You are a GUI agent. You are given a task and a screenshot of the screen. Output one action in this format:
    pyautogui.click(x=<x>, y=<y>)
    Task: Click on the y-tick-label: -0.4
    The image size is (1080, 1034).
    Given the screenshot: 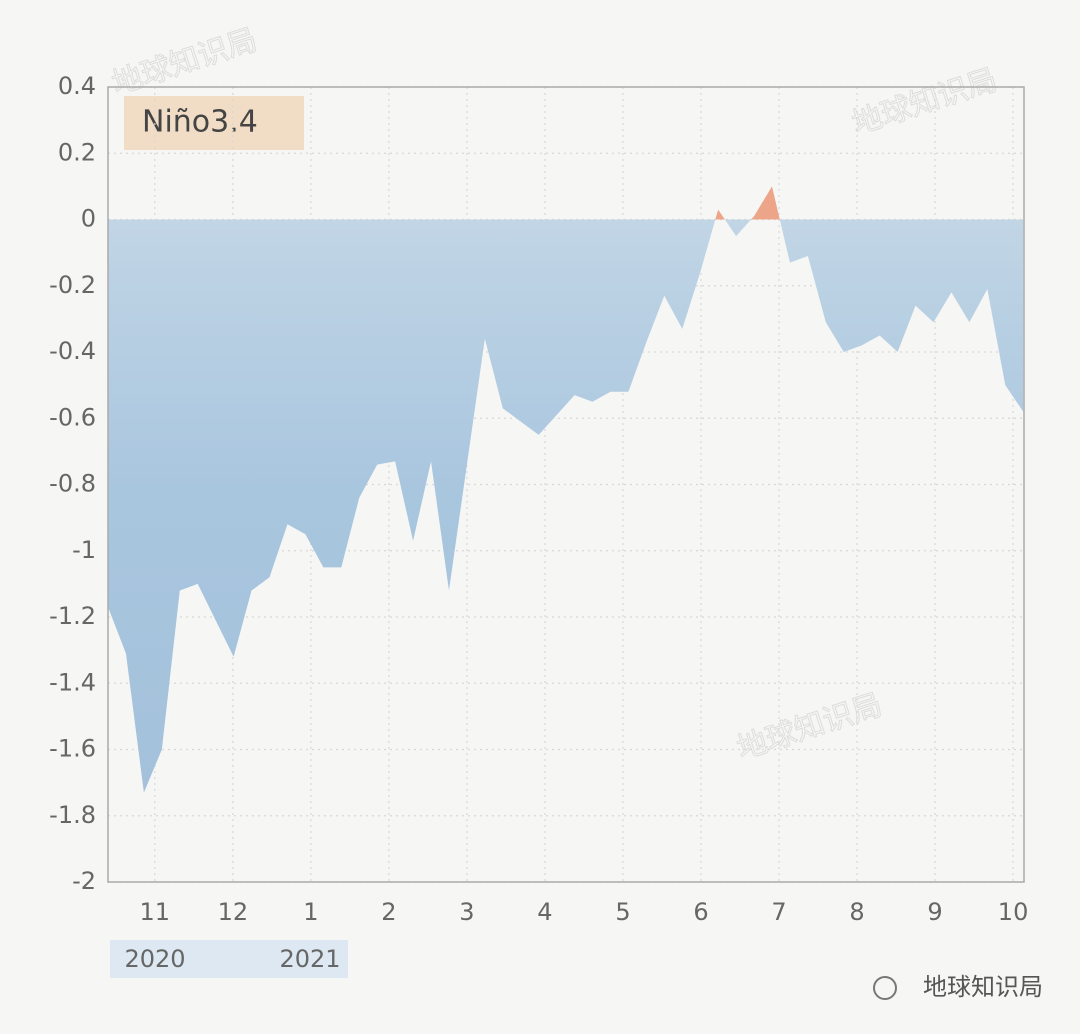 What is the action you would take?
    pyautogui.click(x=72, y=351)
    